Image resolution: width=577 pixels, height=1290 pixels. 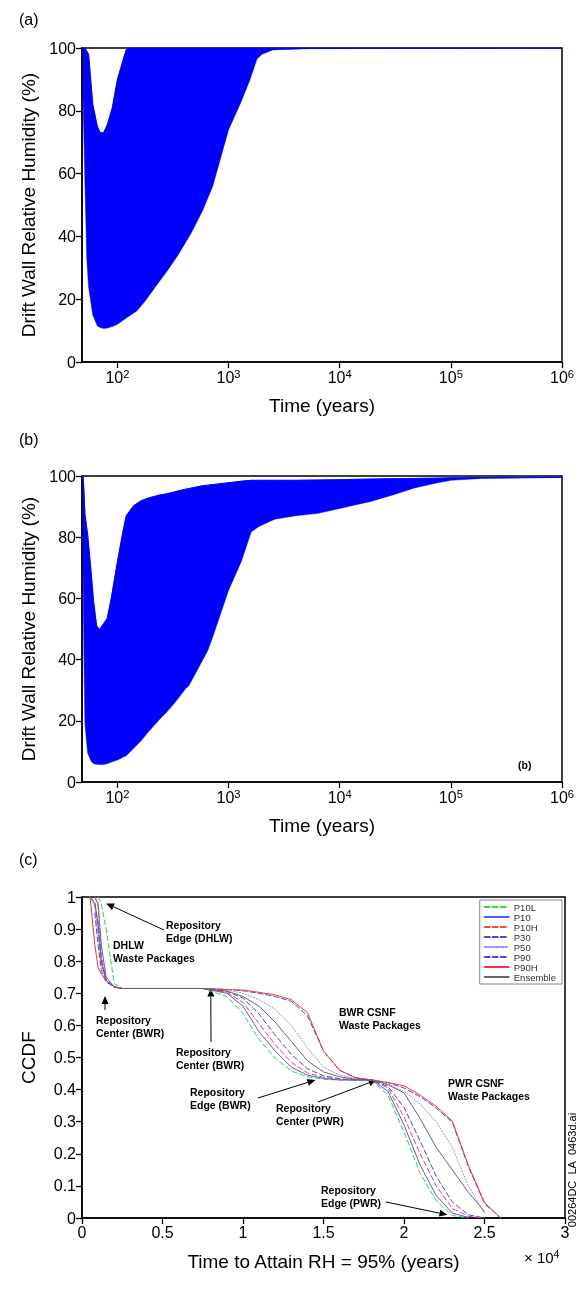 I want to click on legend-label: P10L, so click(x=524, y=907).